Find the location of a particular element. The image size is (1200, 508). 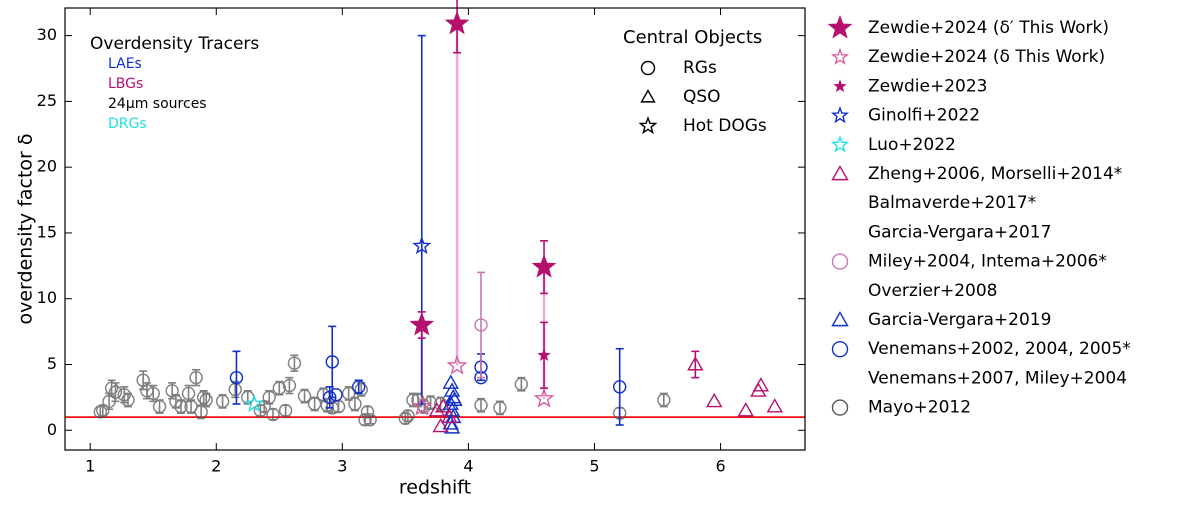

y-tick-label: 30 is located at coordinates (47, 34).